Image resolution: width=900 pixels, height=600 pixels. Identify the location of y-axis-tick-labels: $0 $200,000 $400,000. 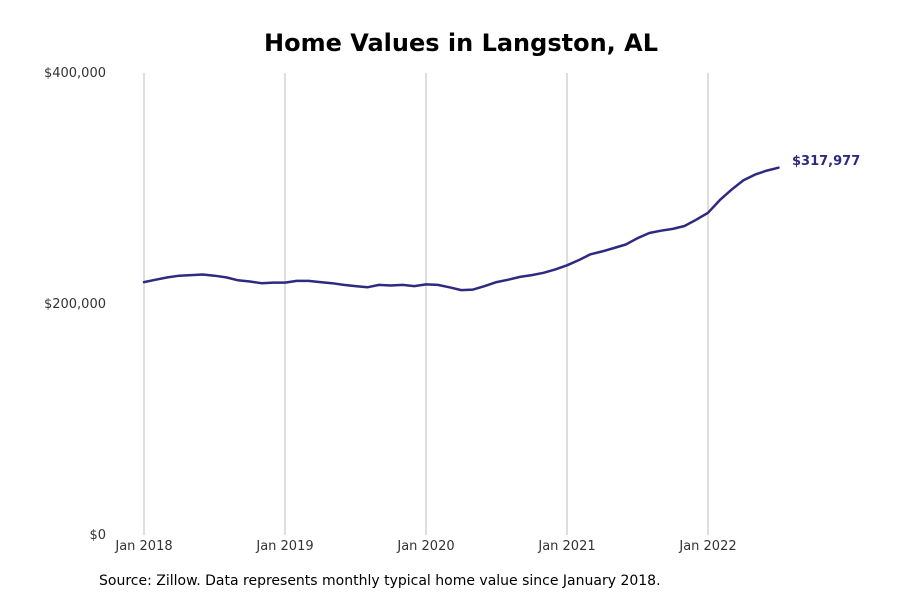
(75, 304).